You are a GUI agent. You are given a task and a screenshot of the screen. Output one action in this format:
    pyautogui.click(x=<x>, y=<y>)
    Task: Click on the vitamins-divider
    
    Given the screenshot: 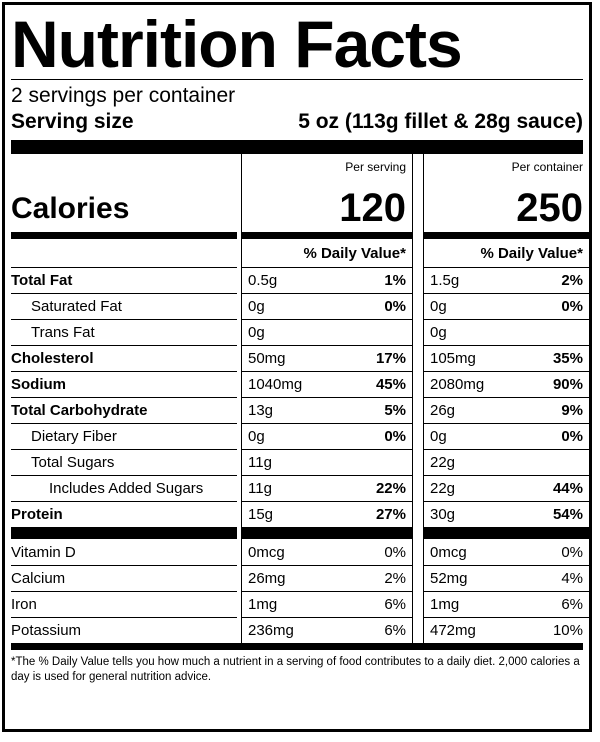 What is the action you would take?
    pyautogui.click(x=300, y=533)
    